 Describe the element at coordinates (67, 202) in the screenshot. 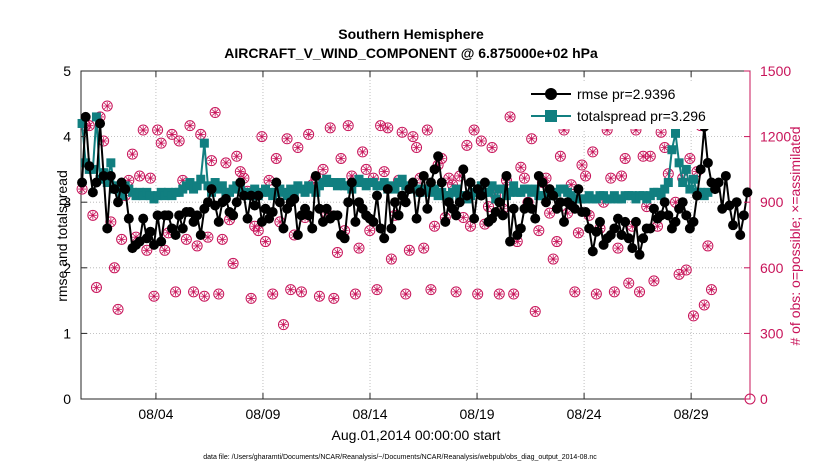

I see `y-tick-label: 3` at that location.